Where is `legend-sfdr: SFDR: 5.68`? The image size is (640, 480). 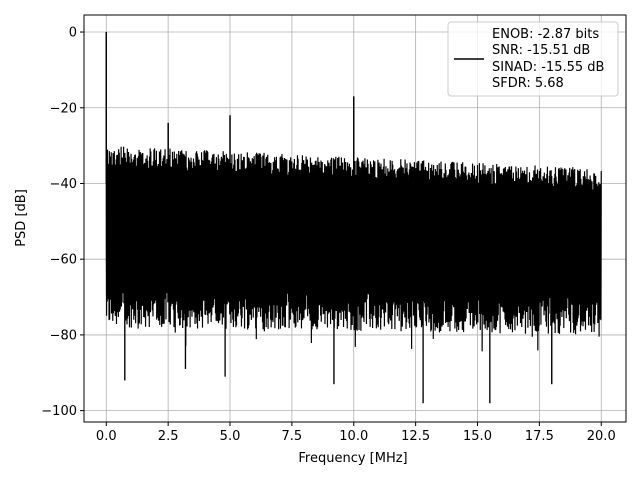
legend-sfdr: SFDR: 5.68 is located at coordinates (528, 83).